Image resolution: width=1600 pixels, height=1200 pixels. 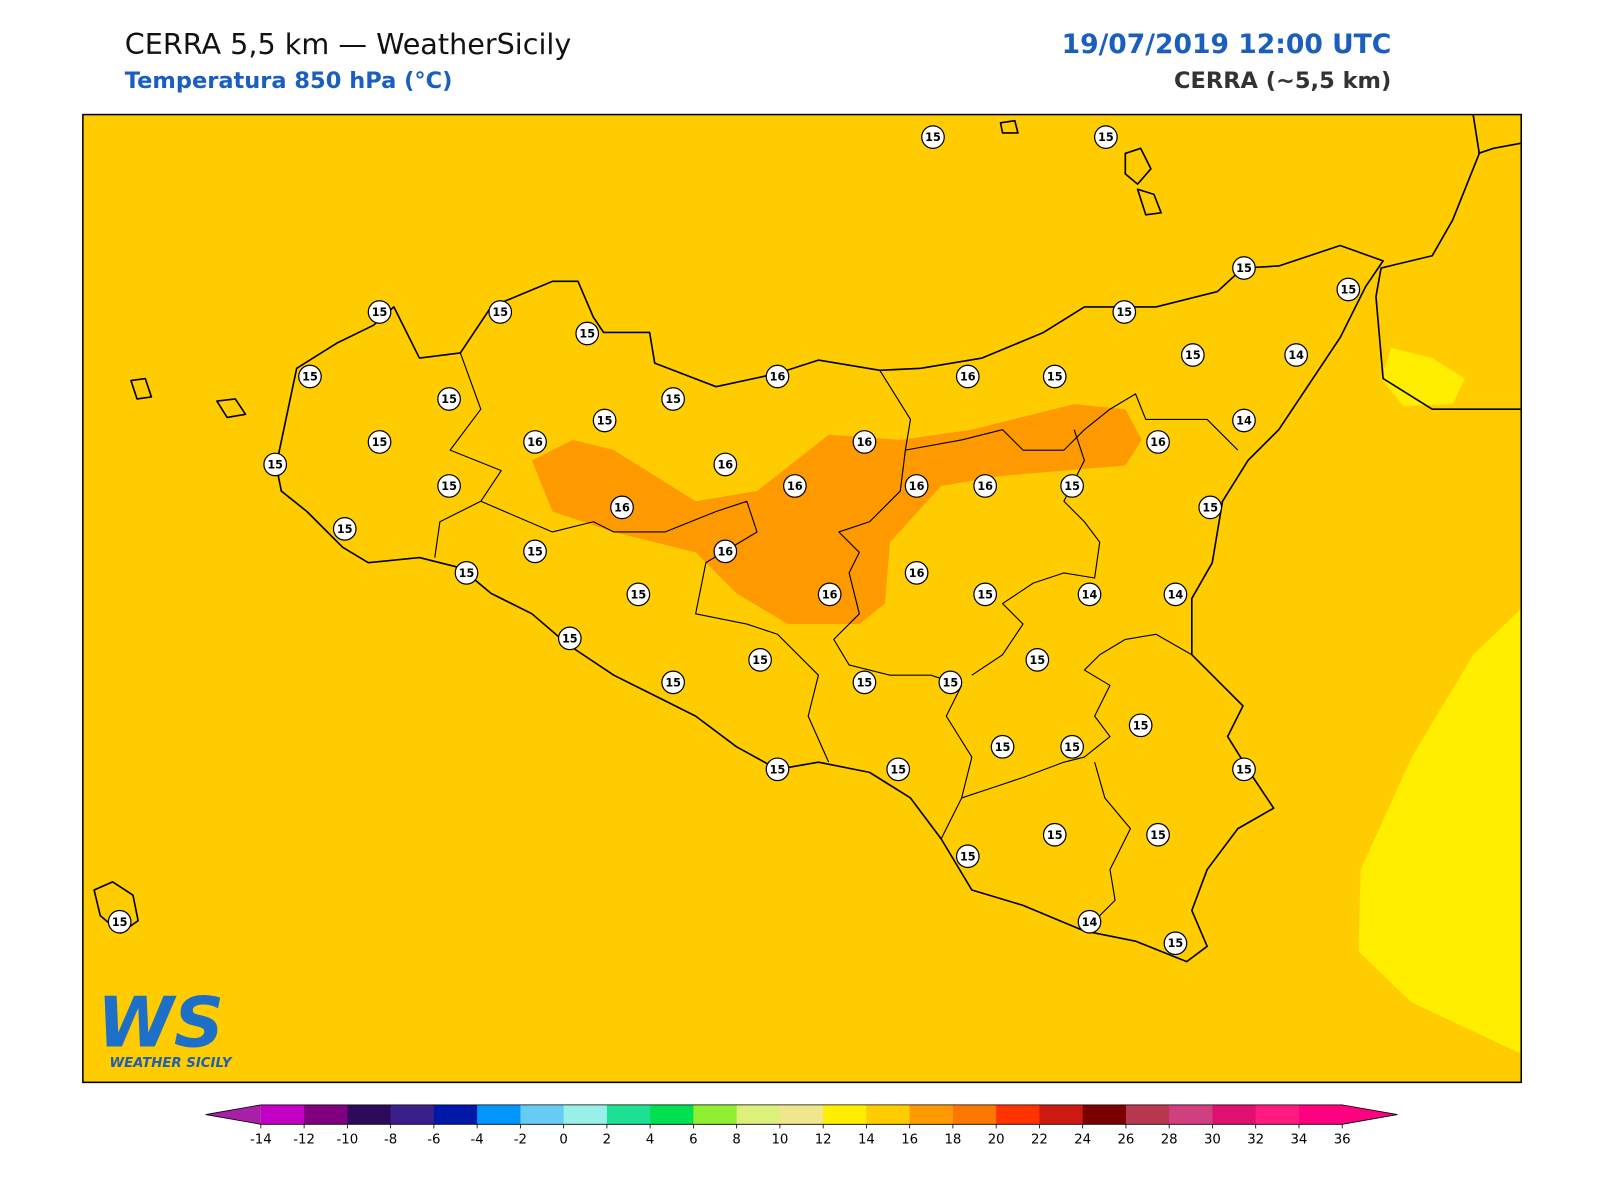 I want to click on colorbar-tick-label: 36, so click(x=1342, y=1140).